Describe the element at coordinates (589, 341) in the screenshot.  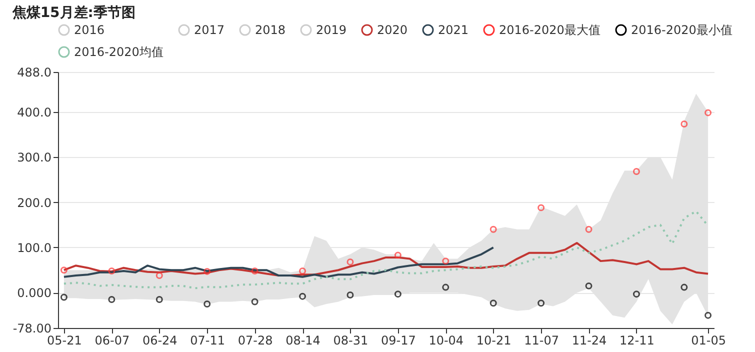
I see `x-tick-label: 11-24` at that location.